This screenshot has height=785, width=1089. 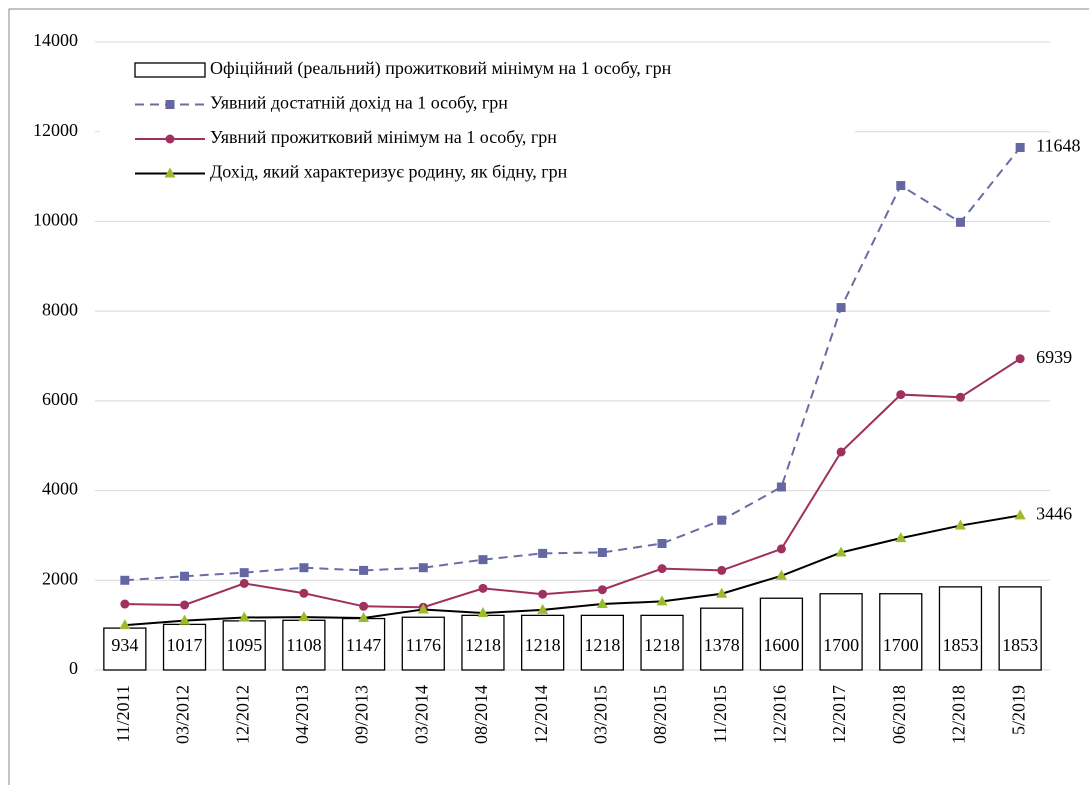 I want to click on x-tick-label: 03/2012, so click(x=183, y=714).